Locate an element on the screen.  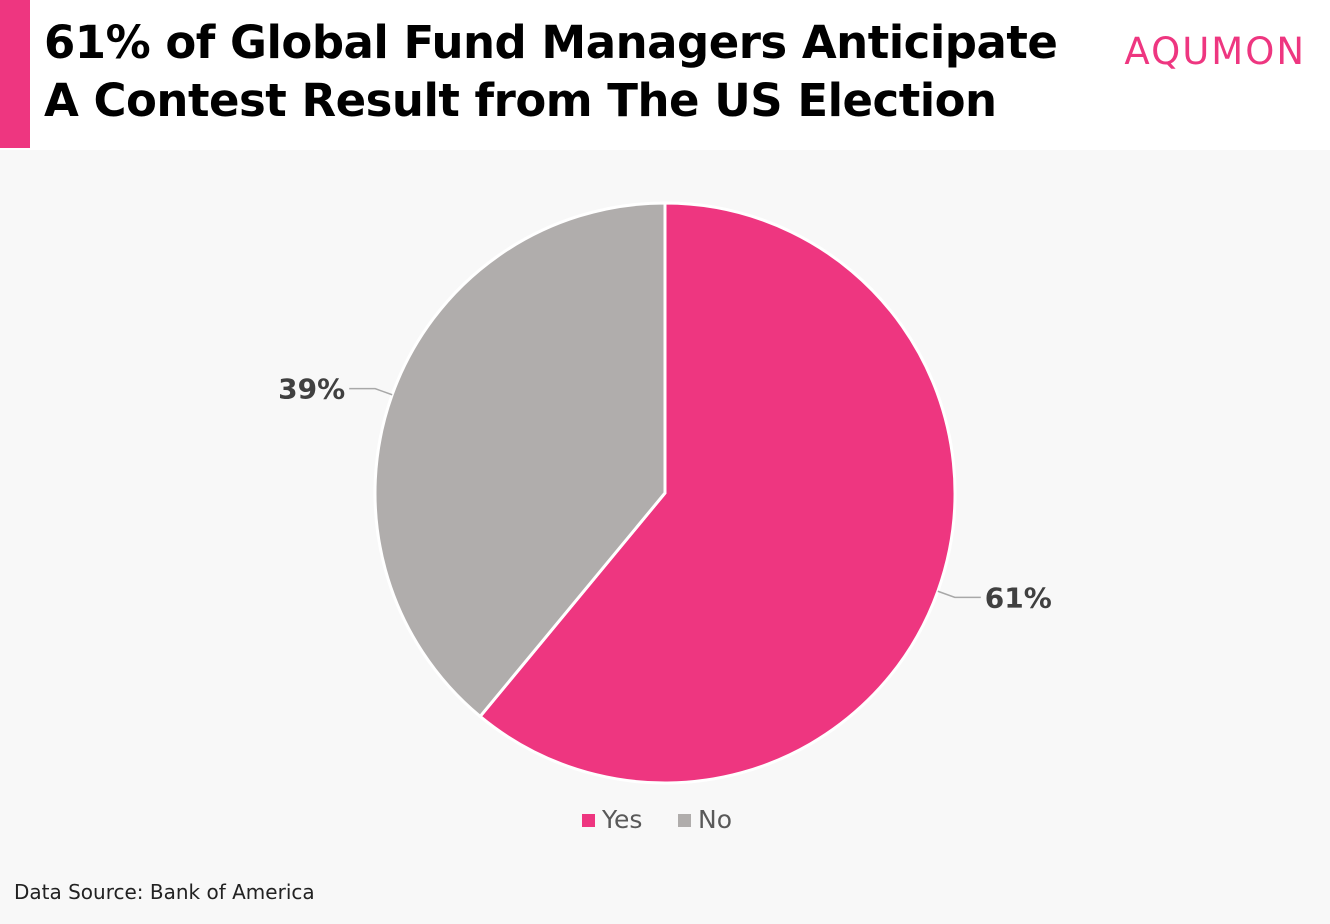
data-source-note: Data Source: Bank of America is located at coordinates (164, 892).